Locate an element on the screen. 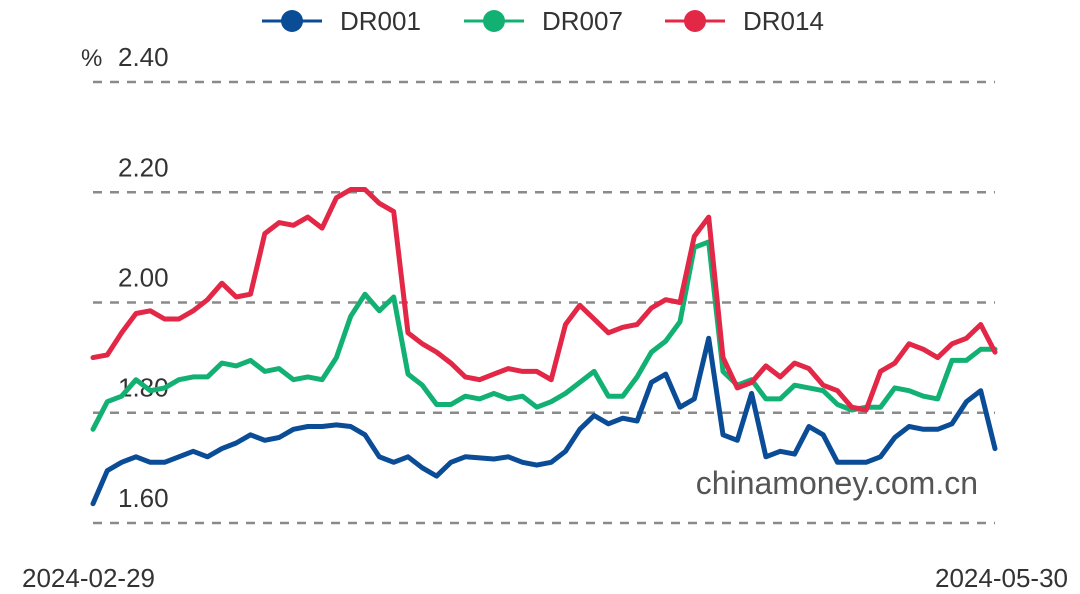 The height and width of the screenshot is (594, 1080). y-tick-label-2.00: 2.00 is located at coordinates (143, 278).